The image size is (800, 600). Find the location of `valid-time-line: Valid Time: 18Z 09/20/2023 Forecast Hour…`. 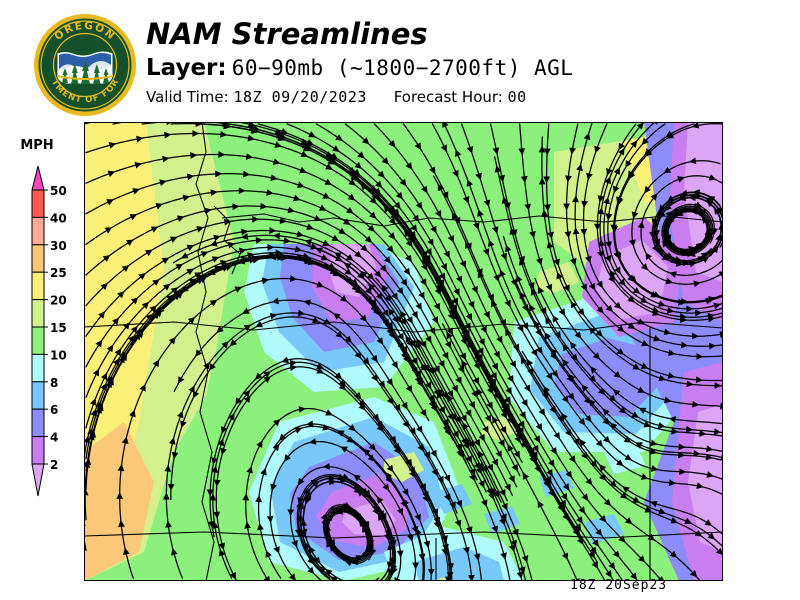

valid-time-line: Valid Time: 18Z 09/20/2023 Forecast Hour… is located at coordinates (466, 97).